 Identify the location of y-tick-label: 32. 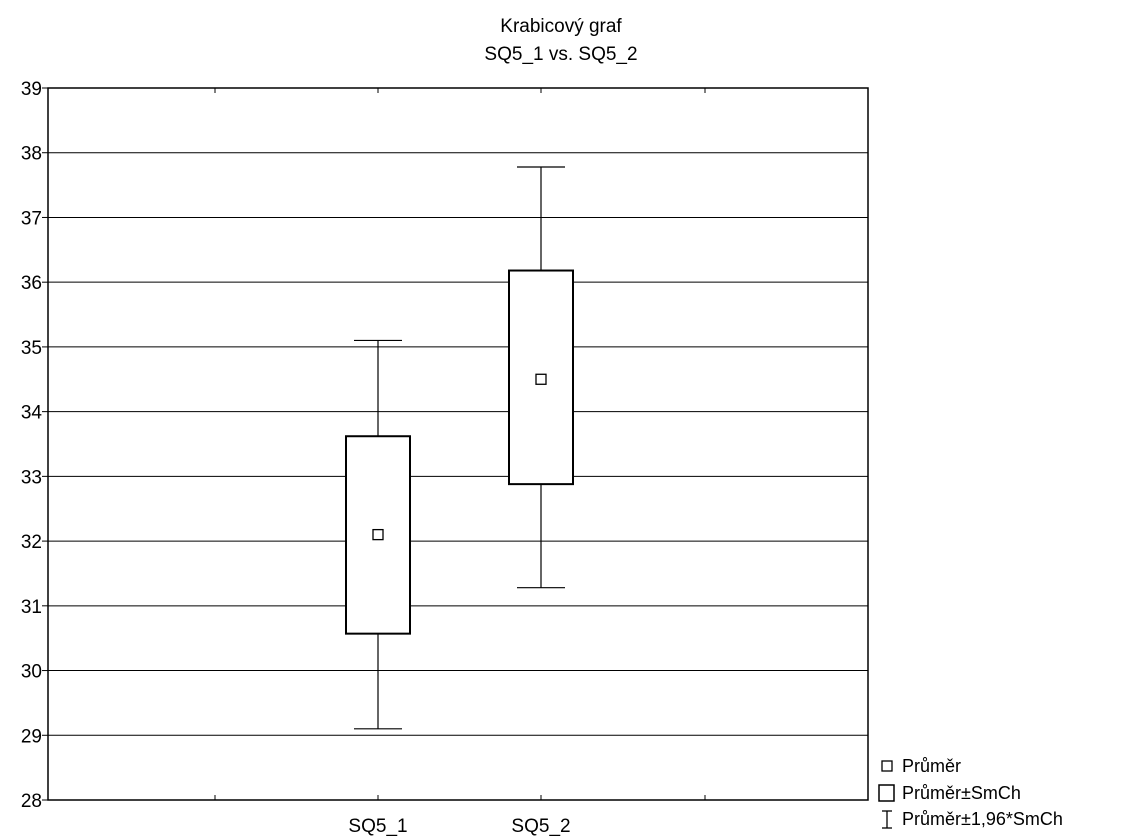
(31, 542).